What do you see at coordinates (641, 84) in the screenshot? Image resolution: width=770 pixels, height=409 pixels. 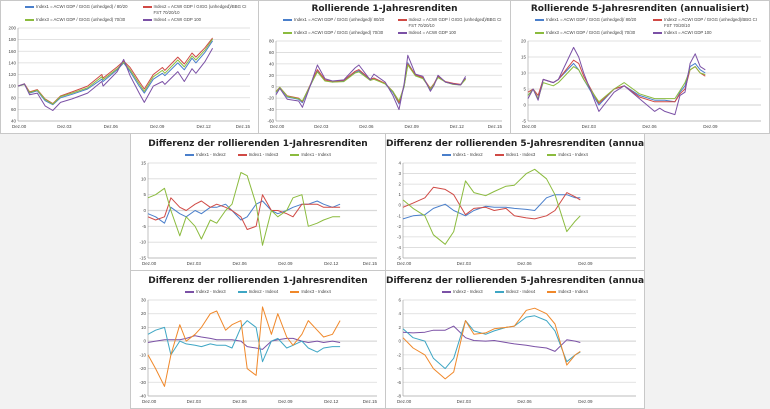 I see `chart-plot: -5 0 5 10 15 20 Dez.00 Dez.03 Dez.06 Dez.09` at bounding box center [641, 84].